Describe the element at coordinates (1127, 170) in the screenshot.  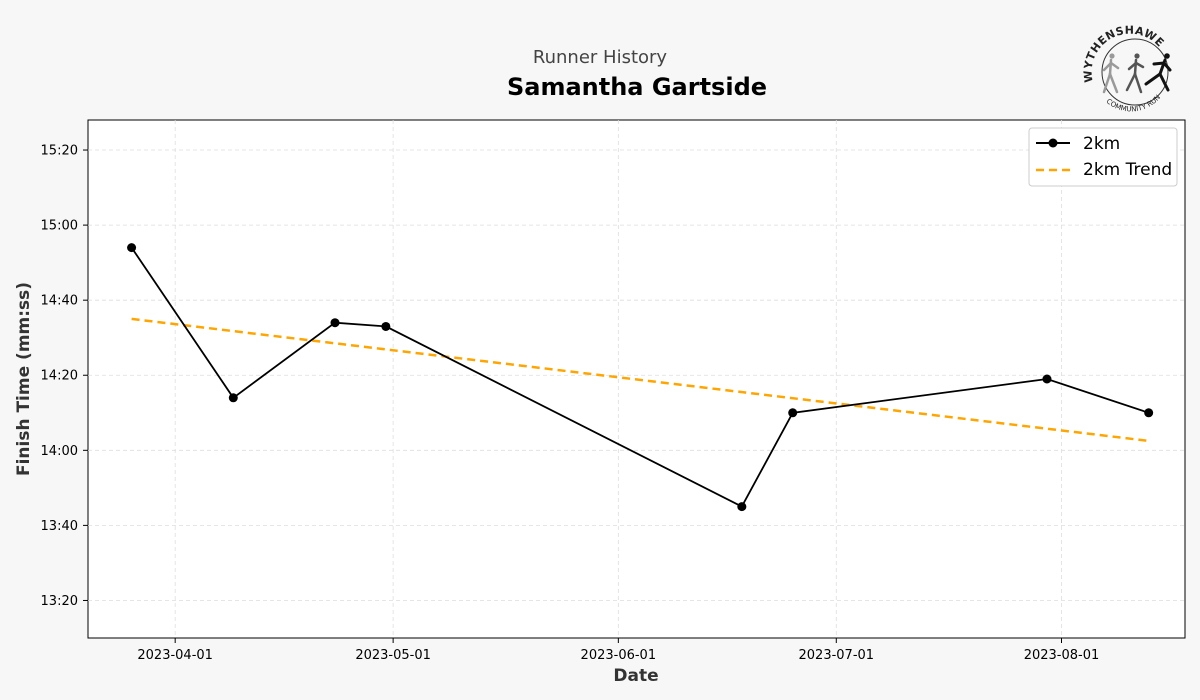
I see `legend-label-2km-trend: 2km Trend` at that location.